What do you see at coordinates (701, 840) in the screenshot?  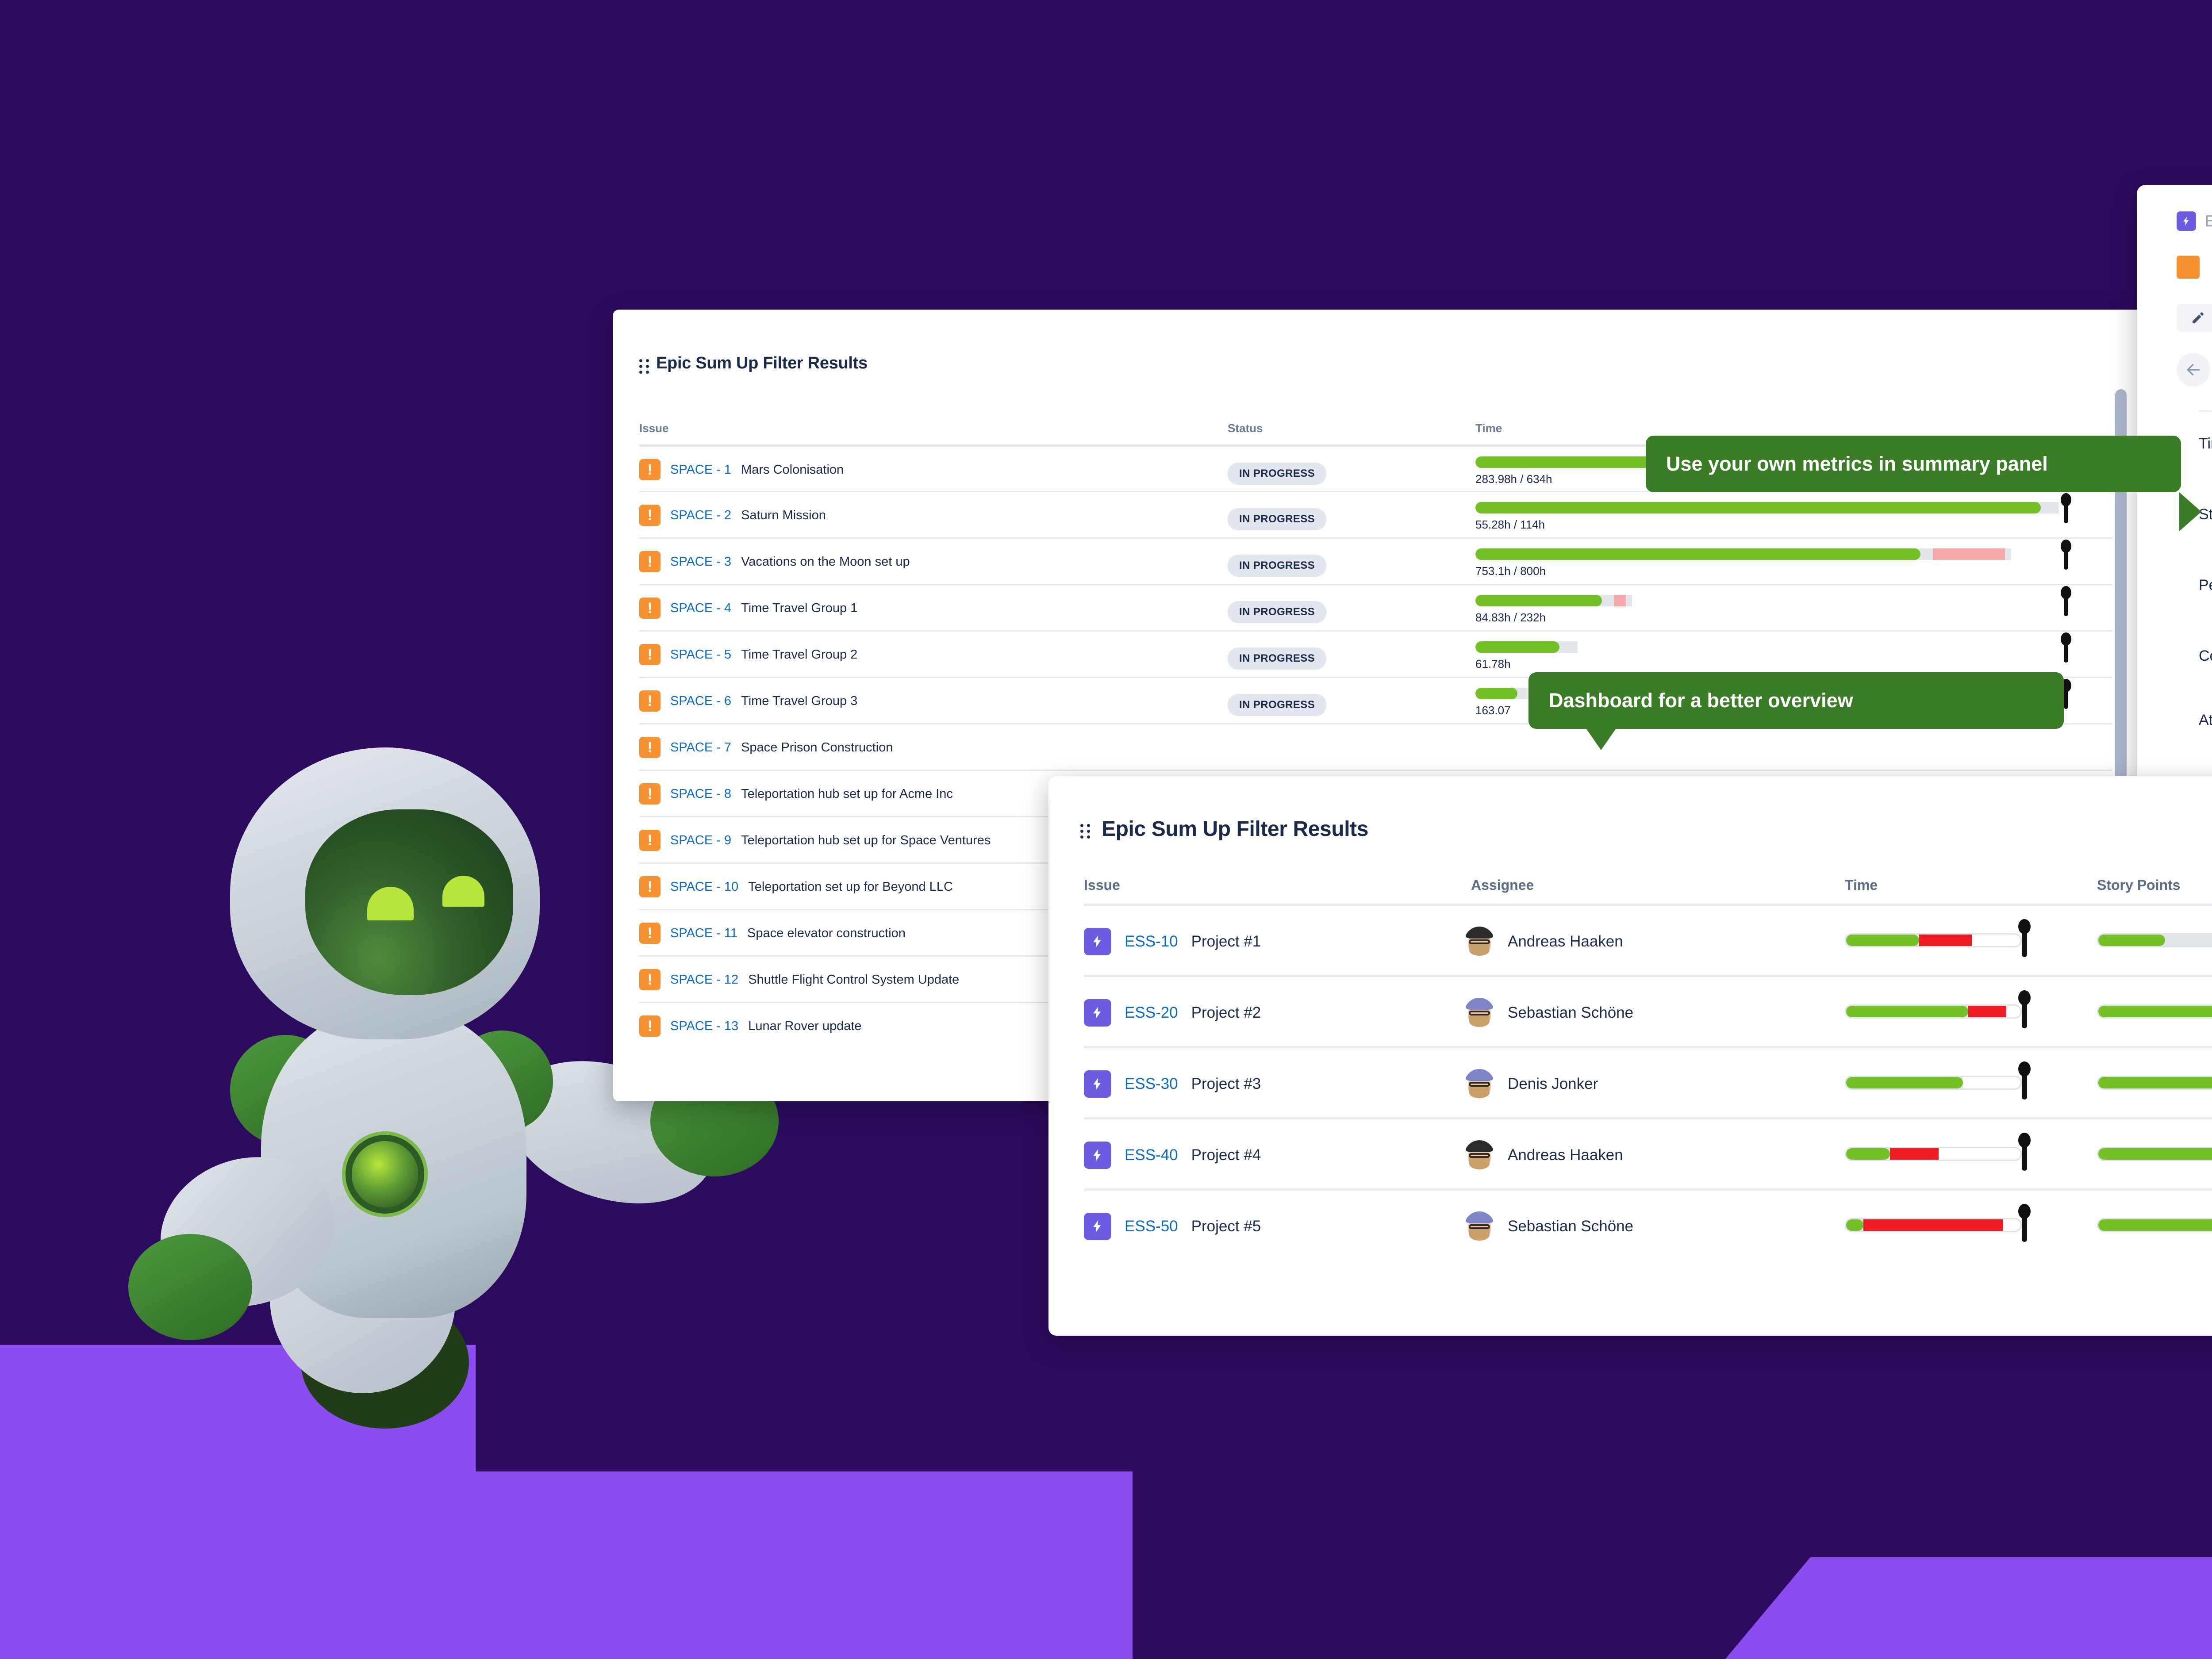 I see `issue-key: SPACE - 9` at bounding box center [701, 840].